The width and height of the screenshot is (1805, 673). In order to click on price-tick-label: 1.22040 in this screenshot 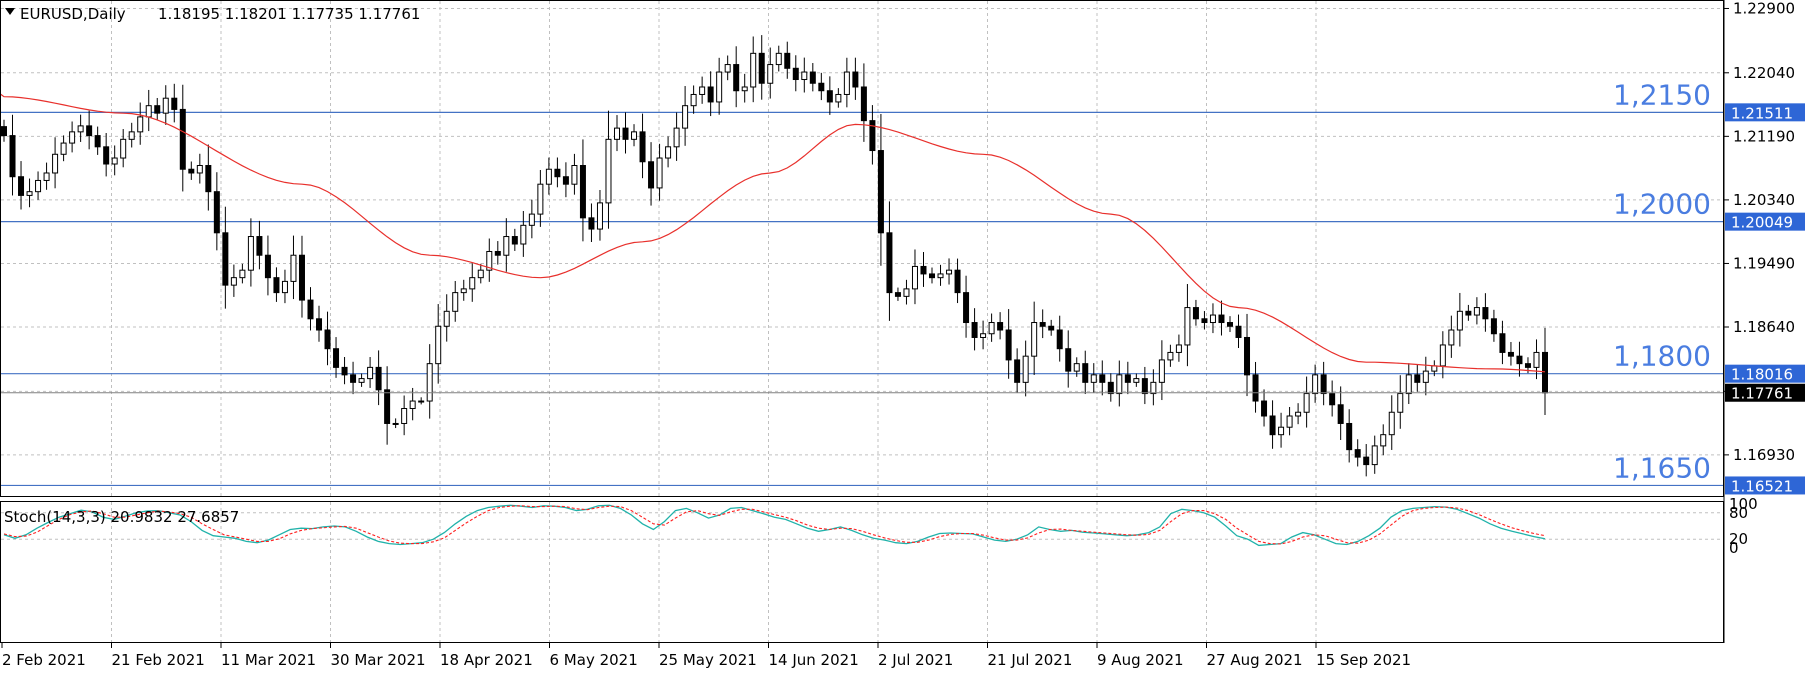, I will do `click(1764, 73)`.